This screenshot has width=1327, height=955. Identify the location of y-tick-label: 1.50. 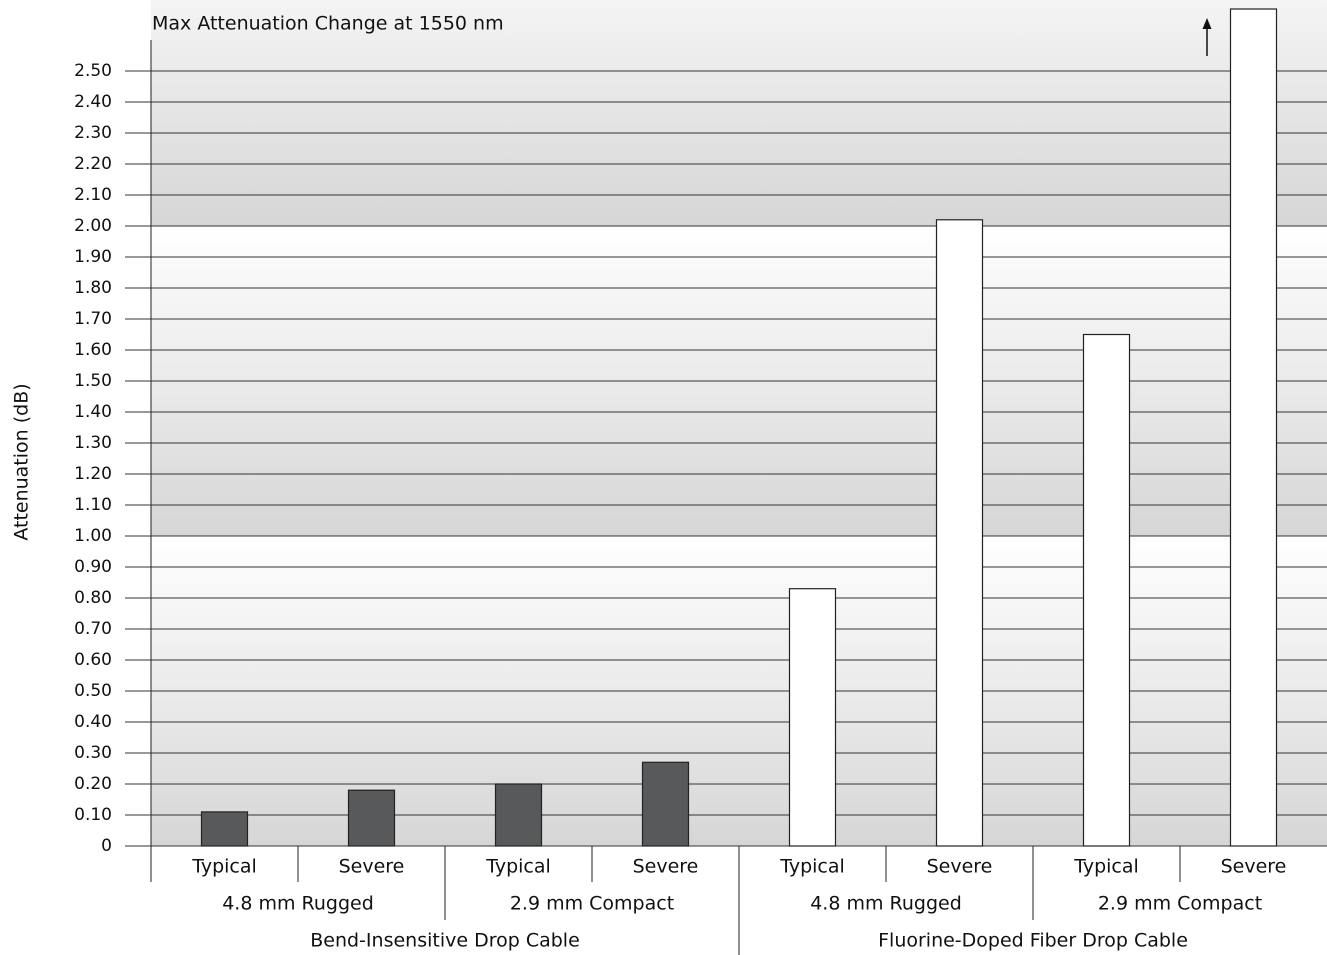
(93, 381).